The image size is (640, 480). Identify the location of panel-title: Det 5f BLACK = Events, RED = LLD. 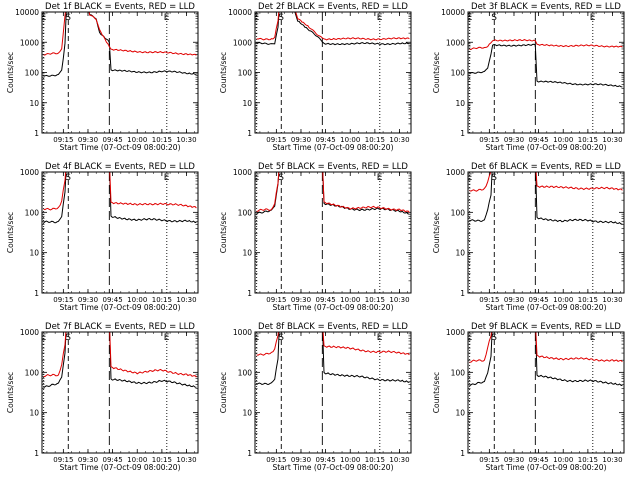
(333, 167).